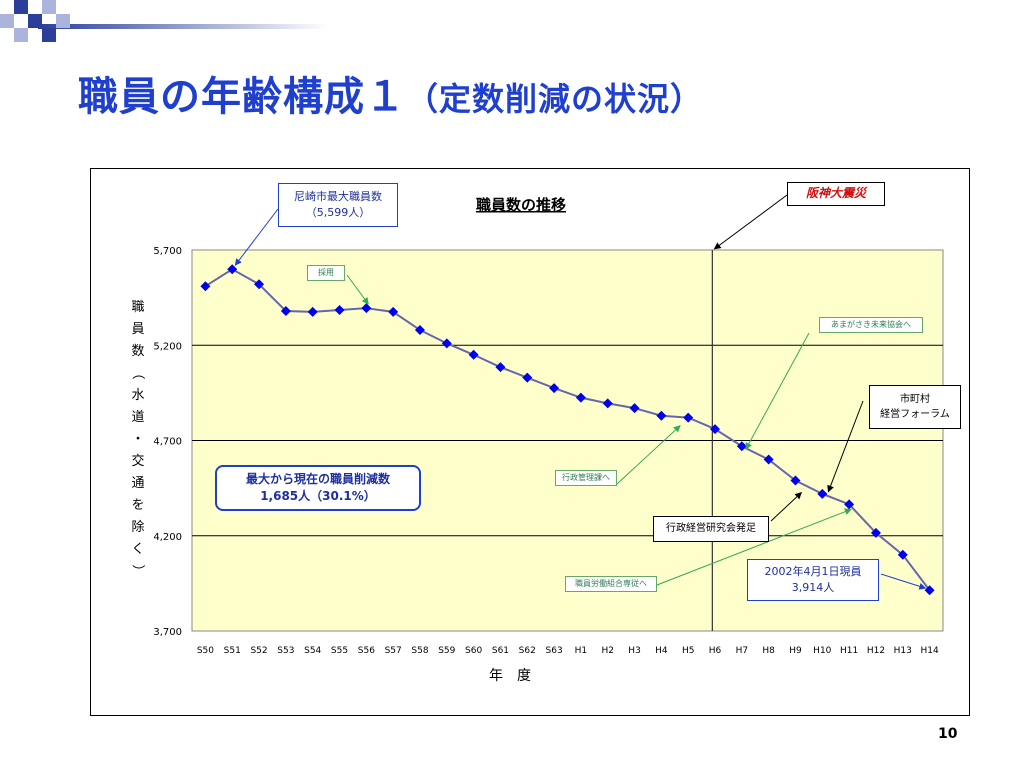 This screenshot has width=1024, height=768. What do you see at coordinates (473, 651) in the screenshot?
I see `x-tick-label: S60` at bounding box center [473, 651].